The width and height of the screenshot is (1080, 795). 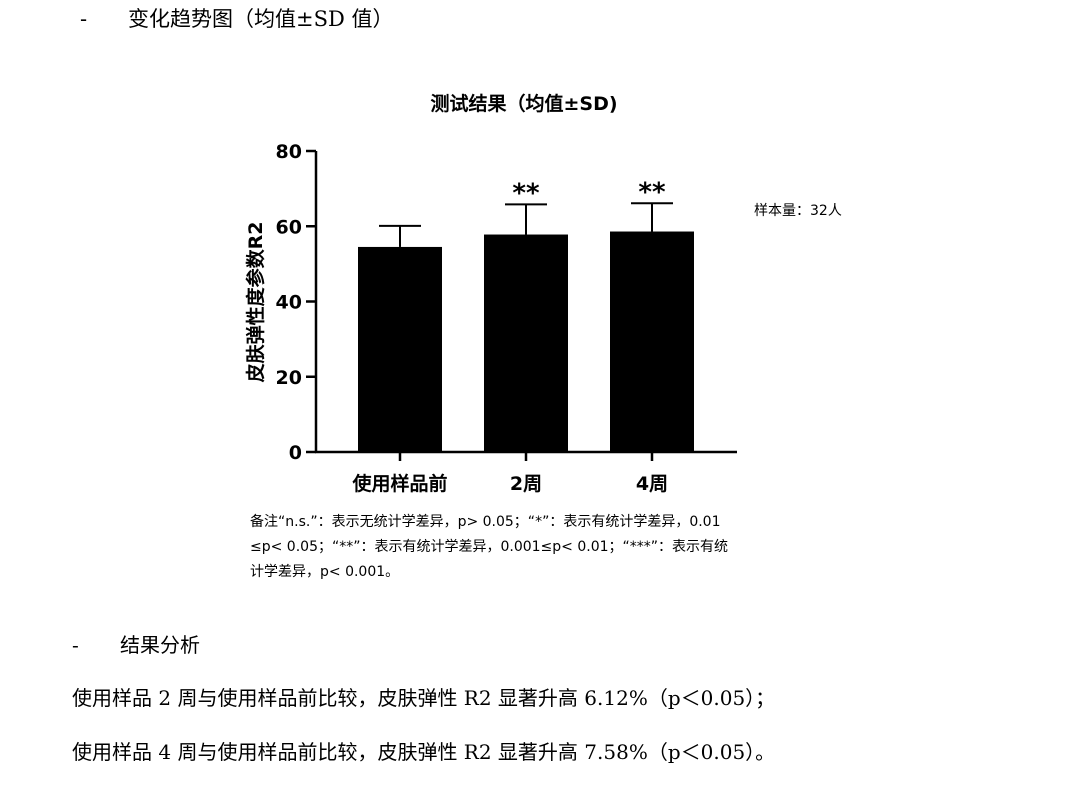 I want to click on section-heading-trend: - 变化趋势图（均值±SD 值）, so click(x=237, y=19).